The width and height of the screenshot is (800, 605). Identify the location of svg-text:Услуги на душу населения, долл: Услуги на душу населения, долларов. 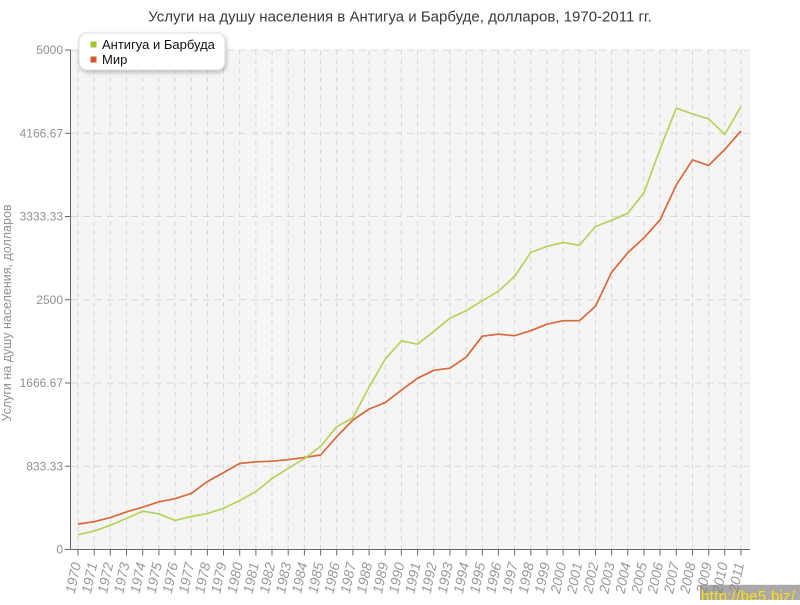
(7, 312).